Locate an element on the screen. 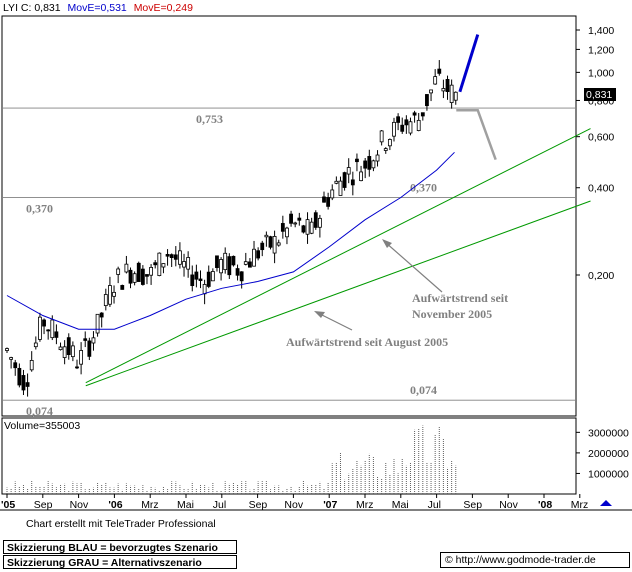  credit-link: http://www.godmode-trader.de is located at coordinates (525, 560).